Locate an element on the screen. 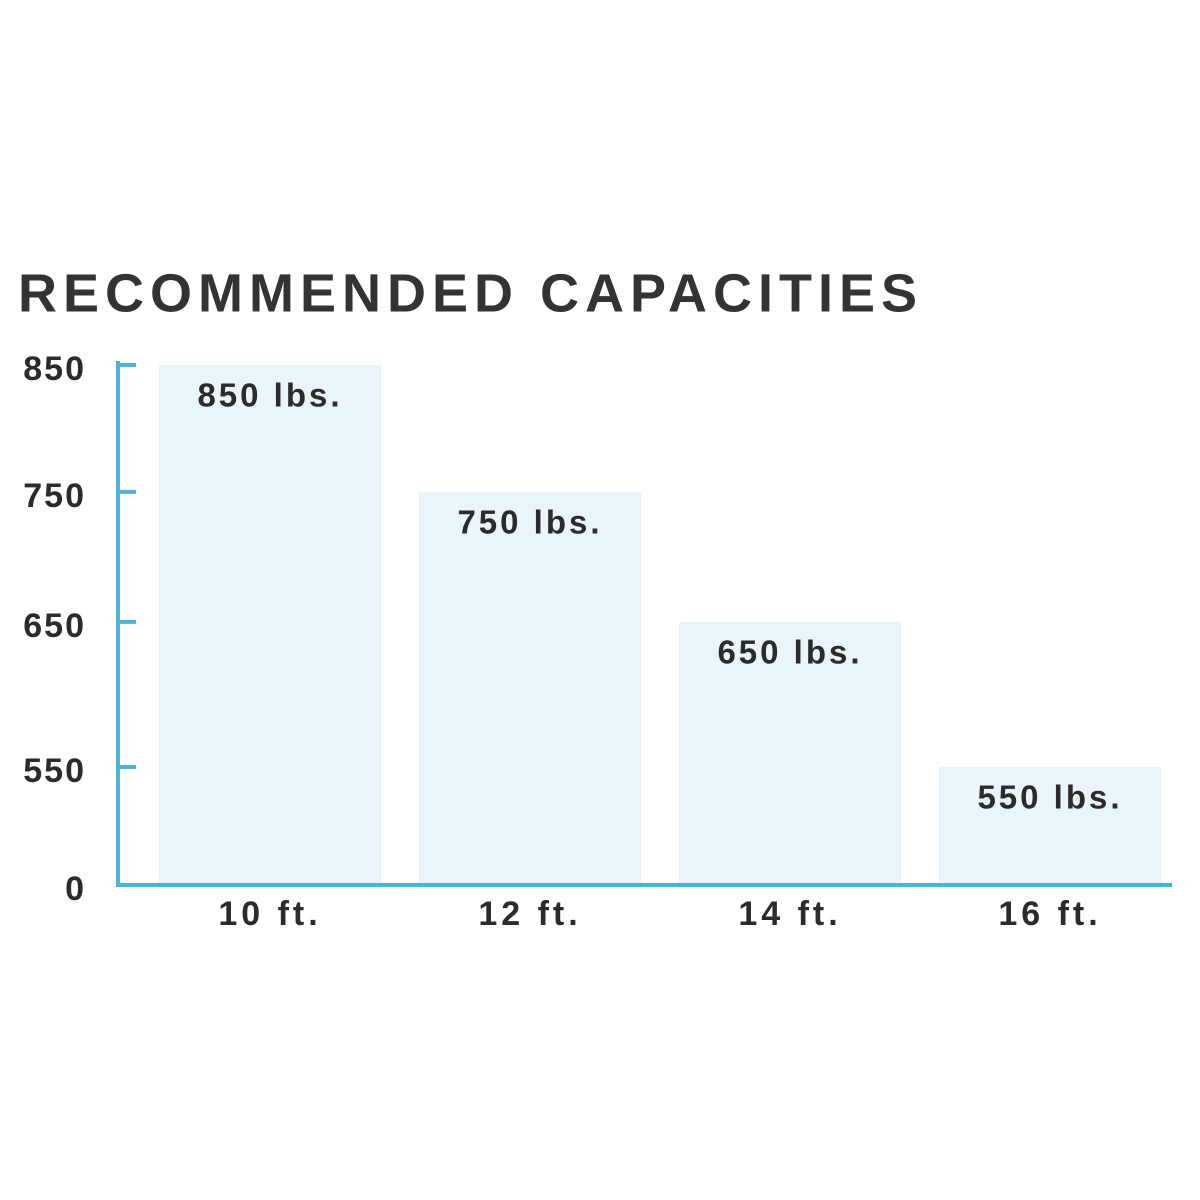 This screenshot has height=1200, width=1200. value-label: 850 lbs. is located at coordinates (269, 395).